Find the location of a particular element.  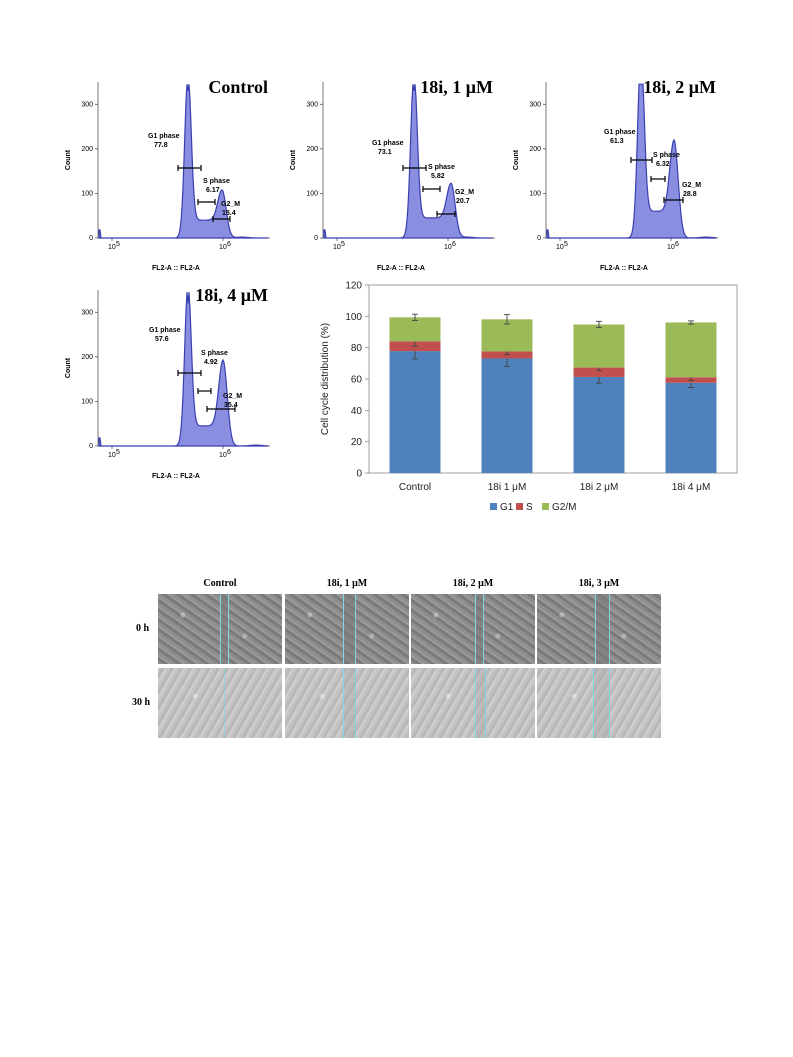

y-tick-label: 120 is located at coordinates (353, 286).